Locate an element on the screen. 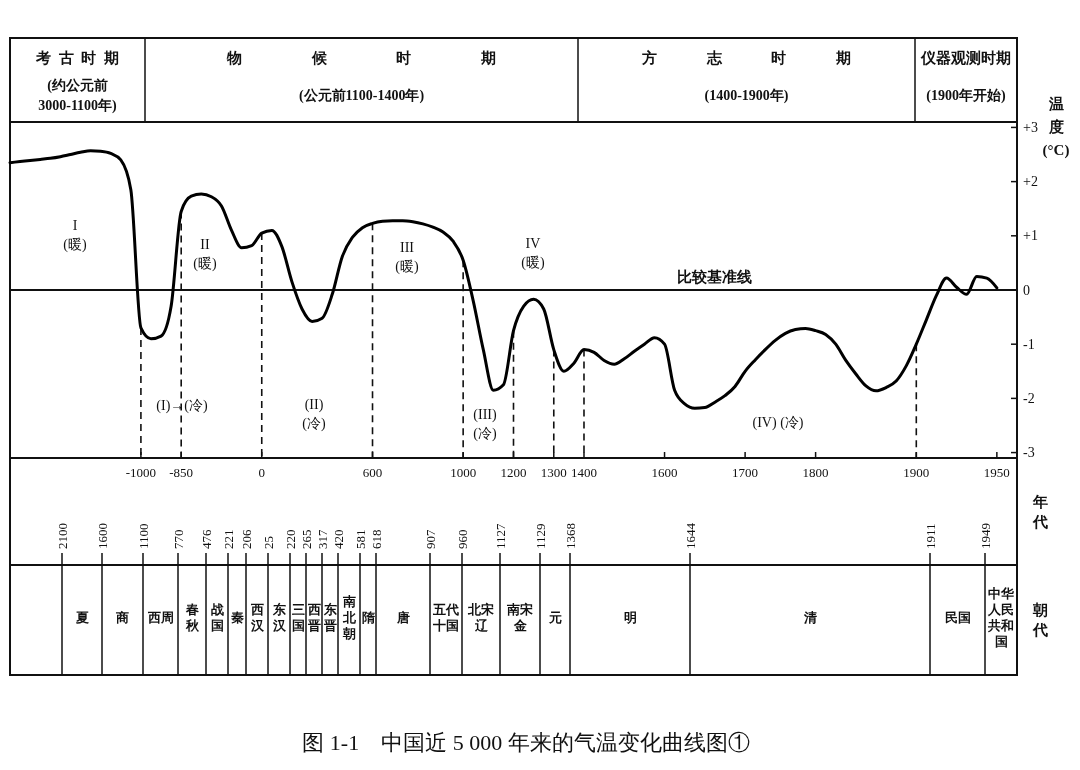 This screenshot has width=1080, height=770. y-axis-title: 温度(°C) is located at coordinates (1056, 127).